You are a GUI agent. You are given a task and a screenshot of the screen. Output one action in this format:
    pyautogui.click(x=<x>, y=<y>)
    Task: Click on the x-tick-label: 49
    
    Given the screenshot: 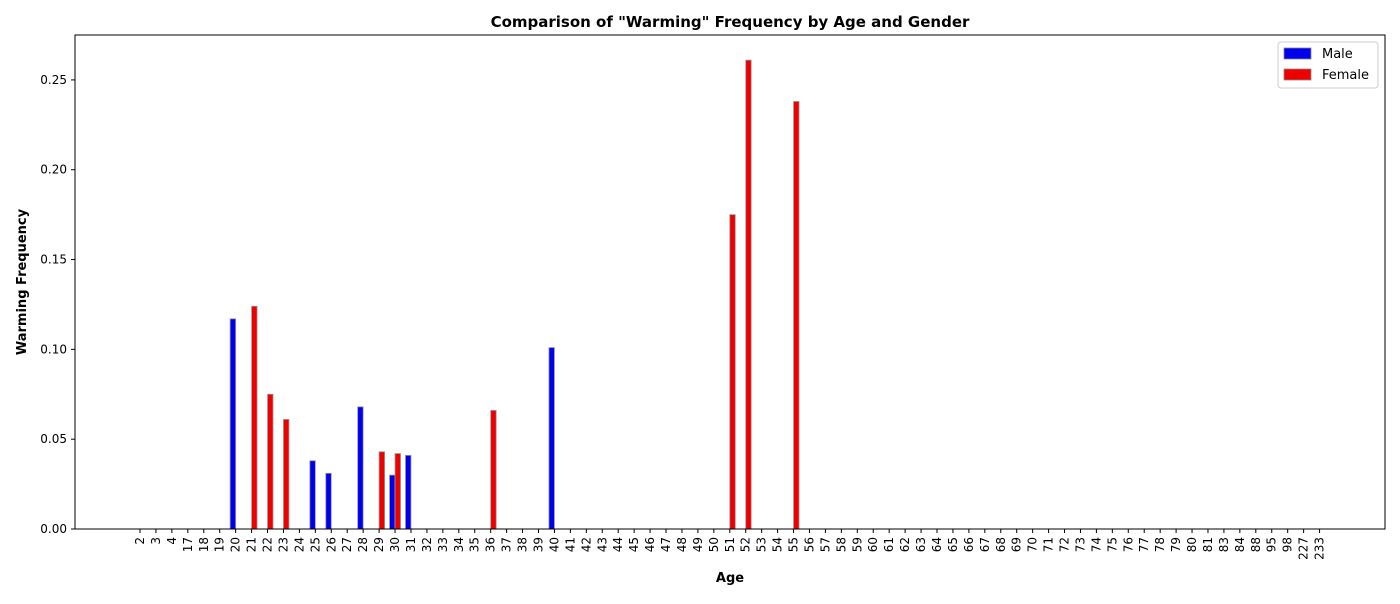 What is the action you would take?
    pyautogui.click(x=698, y=544)
    